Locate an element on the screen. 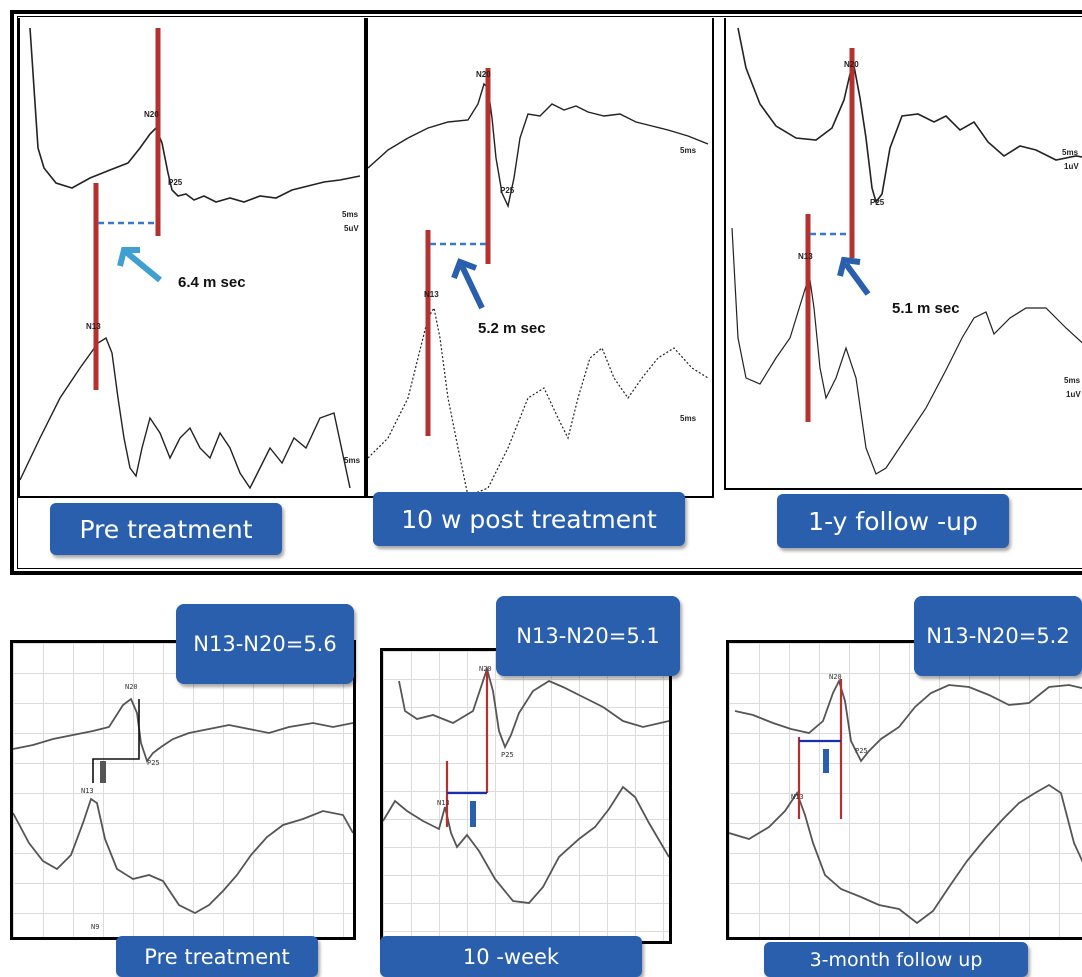 The height and width of the screenshot is (977, 1082). wave-label-n9: N9 is located at coordinates (95, 927).